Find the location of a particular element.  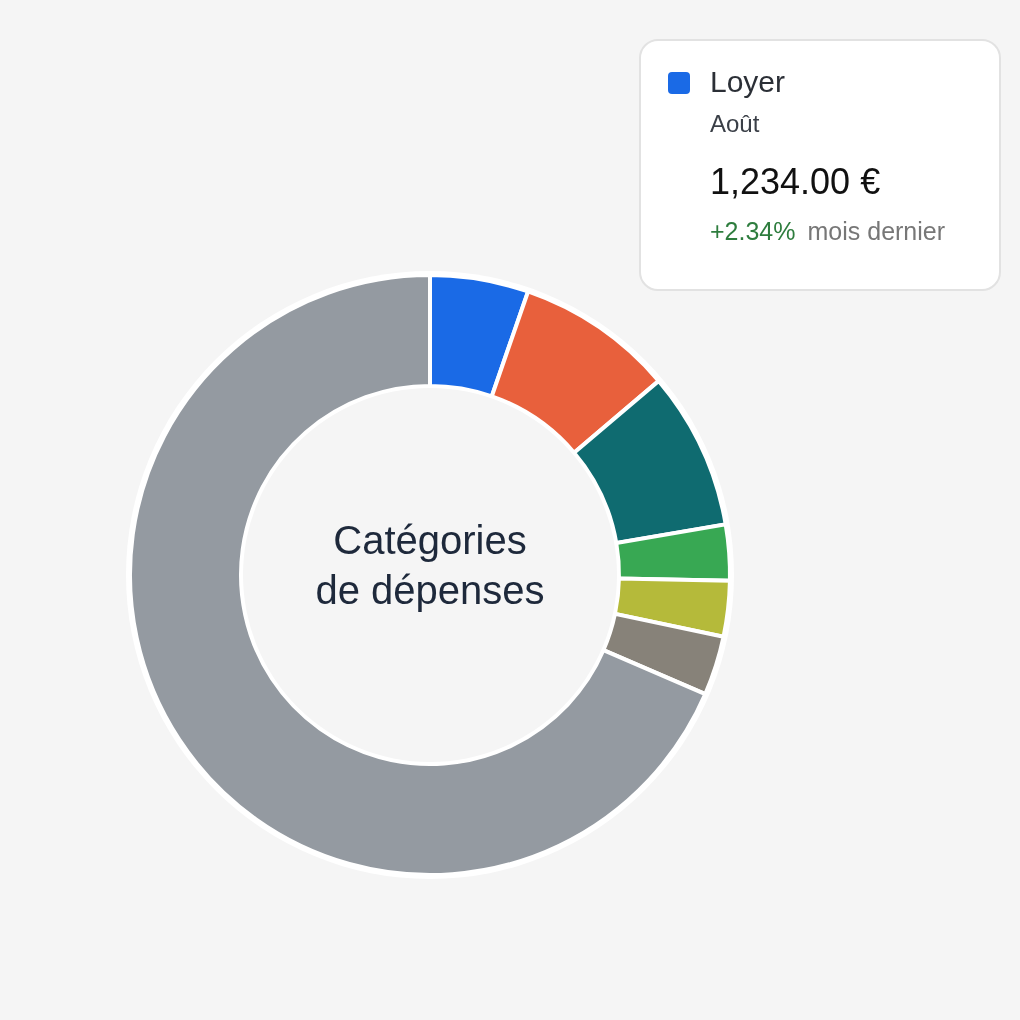

legend-label: Loyer is located at coordinates (748, 81).